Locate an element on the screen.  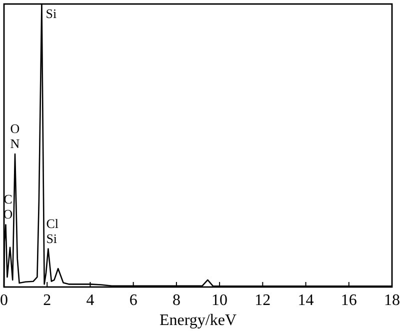
x-tick-label: 8 is located at coordinates (176, 300).